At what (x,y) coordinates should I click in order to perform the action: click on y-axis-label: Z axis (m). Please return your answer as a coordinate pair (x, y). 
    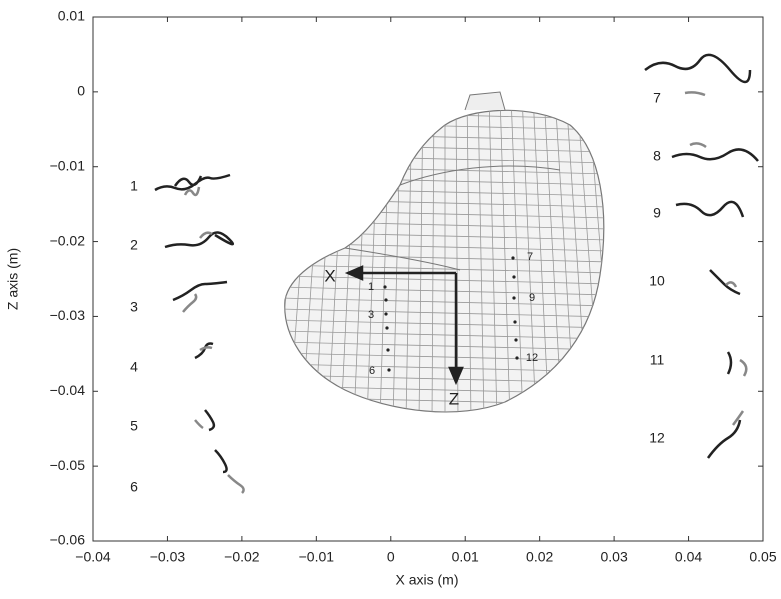
    Looking at the image, I should click on (13, 279).